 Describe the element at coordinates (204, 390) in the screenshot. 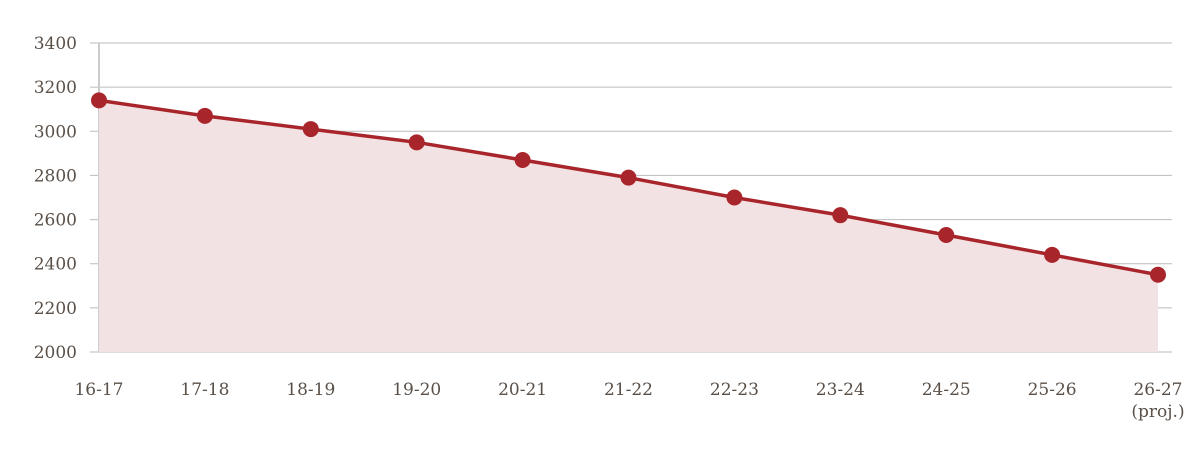

I see `x-tick-label: 17-18` at that location.